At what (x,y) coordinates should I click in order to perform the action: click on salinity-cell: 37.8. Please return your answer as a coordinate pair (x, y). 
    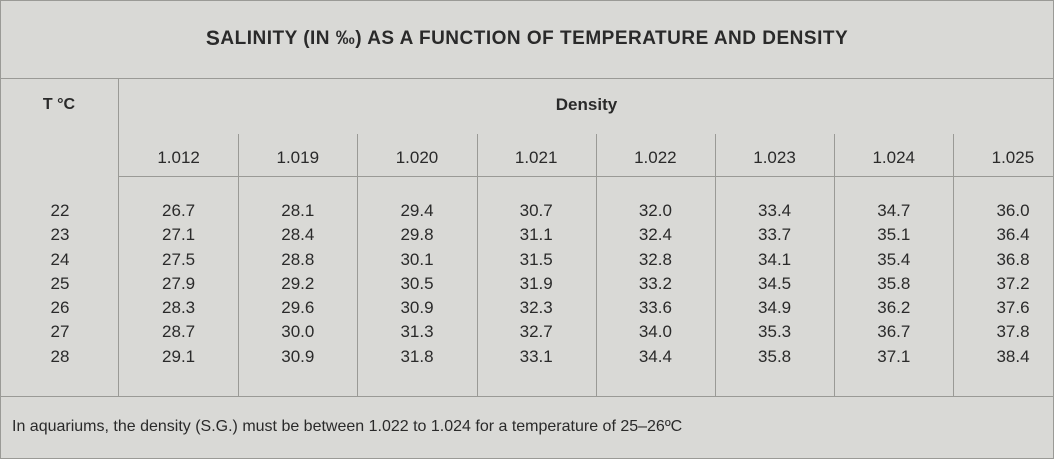
    Looking at the image, I should click on (1013, 332).